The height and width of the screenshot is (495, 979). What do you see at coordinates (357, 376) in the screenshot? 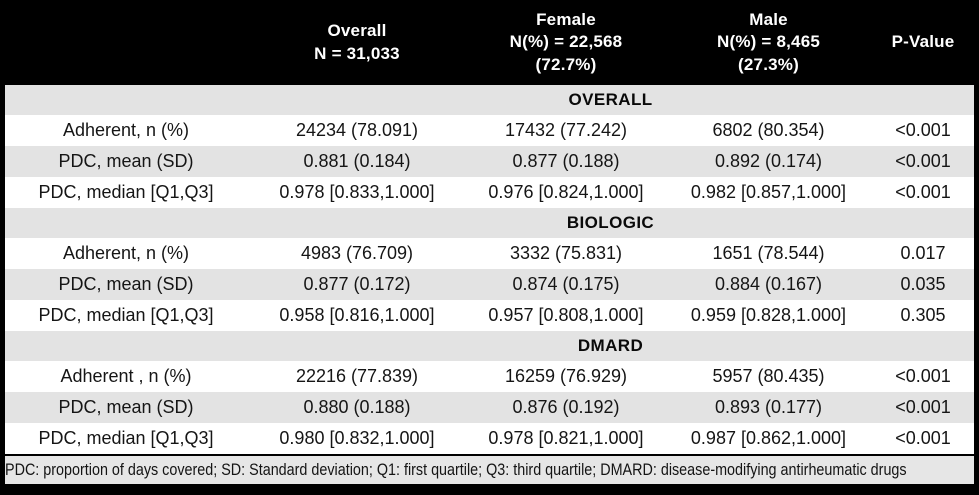
I see `cell-overall: 22216 (77.839)` at bounding box center [357, 376].